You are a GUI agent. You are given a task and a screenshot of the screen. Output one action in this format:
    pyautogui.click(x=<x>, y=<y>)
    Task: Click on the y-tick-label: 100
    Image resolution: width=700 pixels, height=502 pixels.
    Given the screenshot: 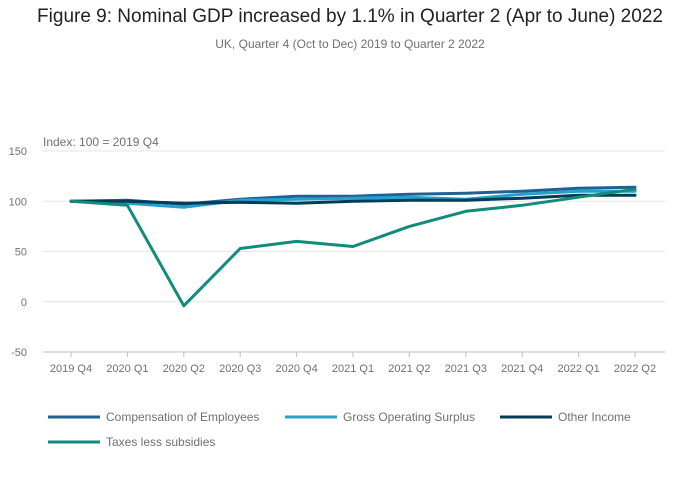 What is the action you would take?
    pyautogui.click(x=18, y=202)
    